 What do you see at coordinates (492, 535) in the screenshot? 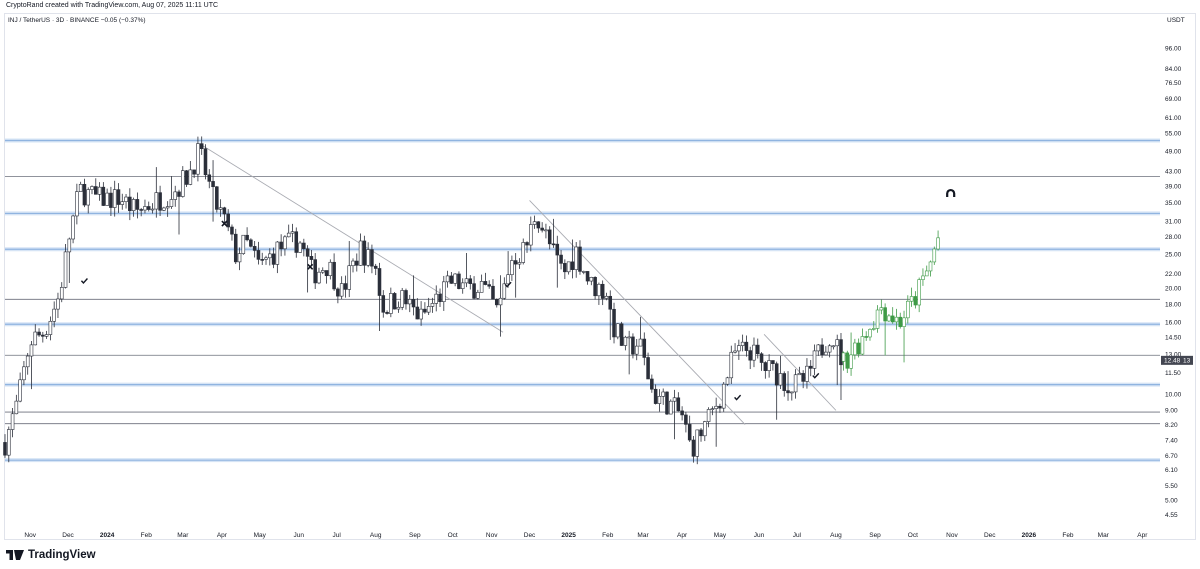
I see `time-tick-label: Nov` at bounding box center [492, 535].